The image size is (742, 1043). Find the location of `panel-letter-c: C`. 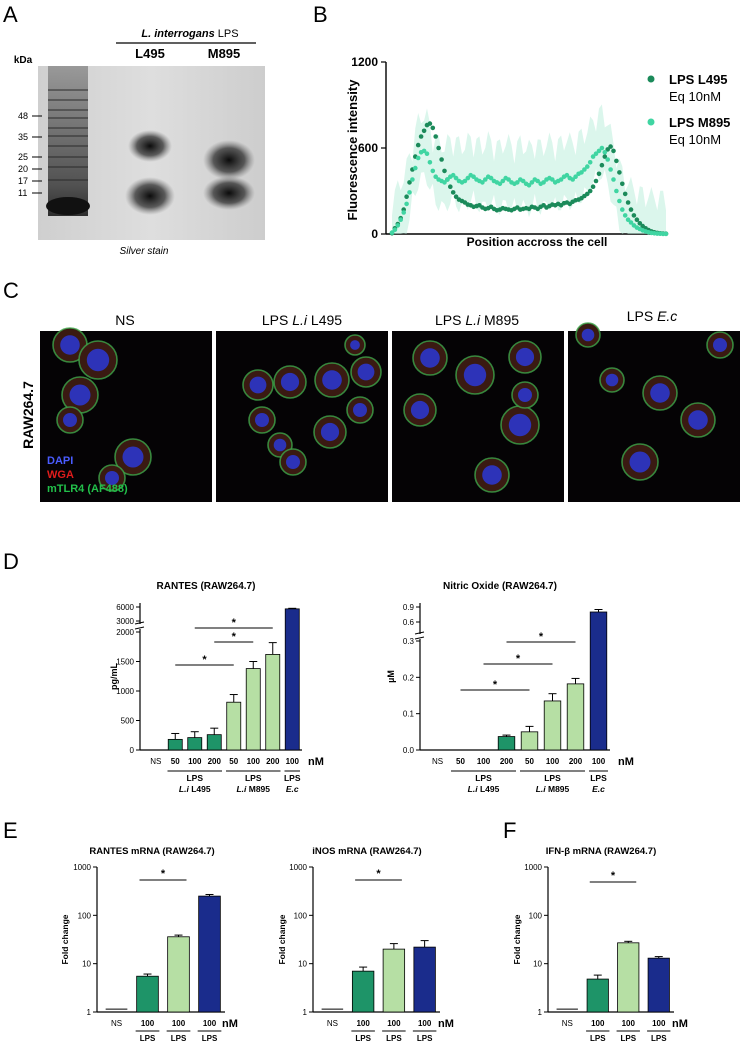

panel-letter-c: C is located at coordinates (11, 290).